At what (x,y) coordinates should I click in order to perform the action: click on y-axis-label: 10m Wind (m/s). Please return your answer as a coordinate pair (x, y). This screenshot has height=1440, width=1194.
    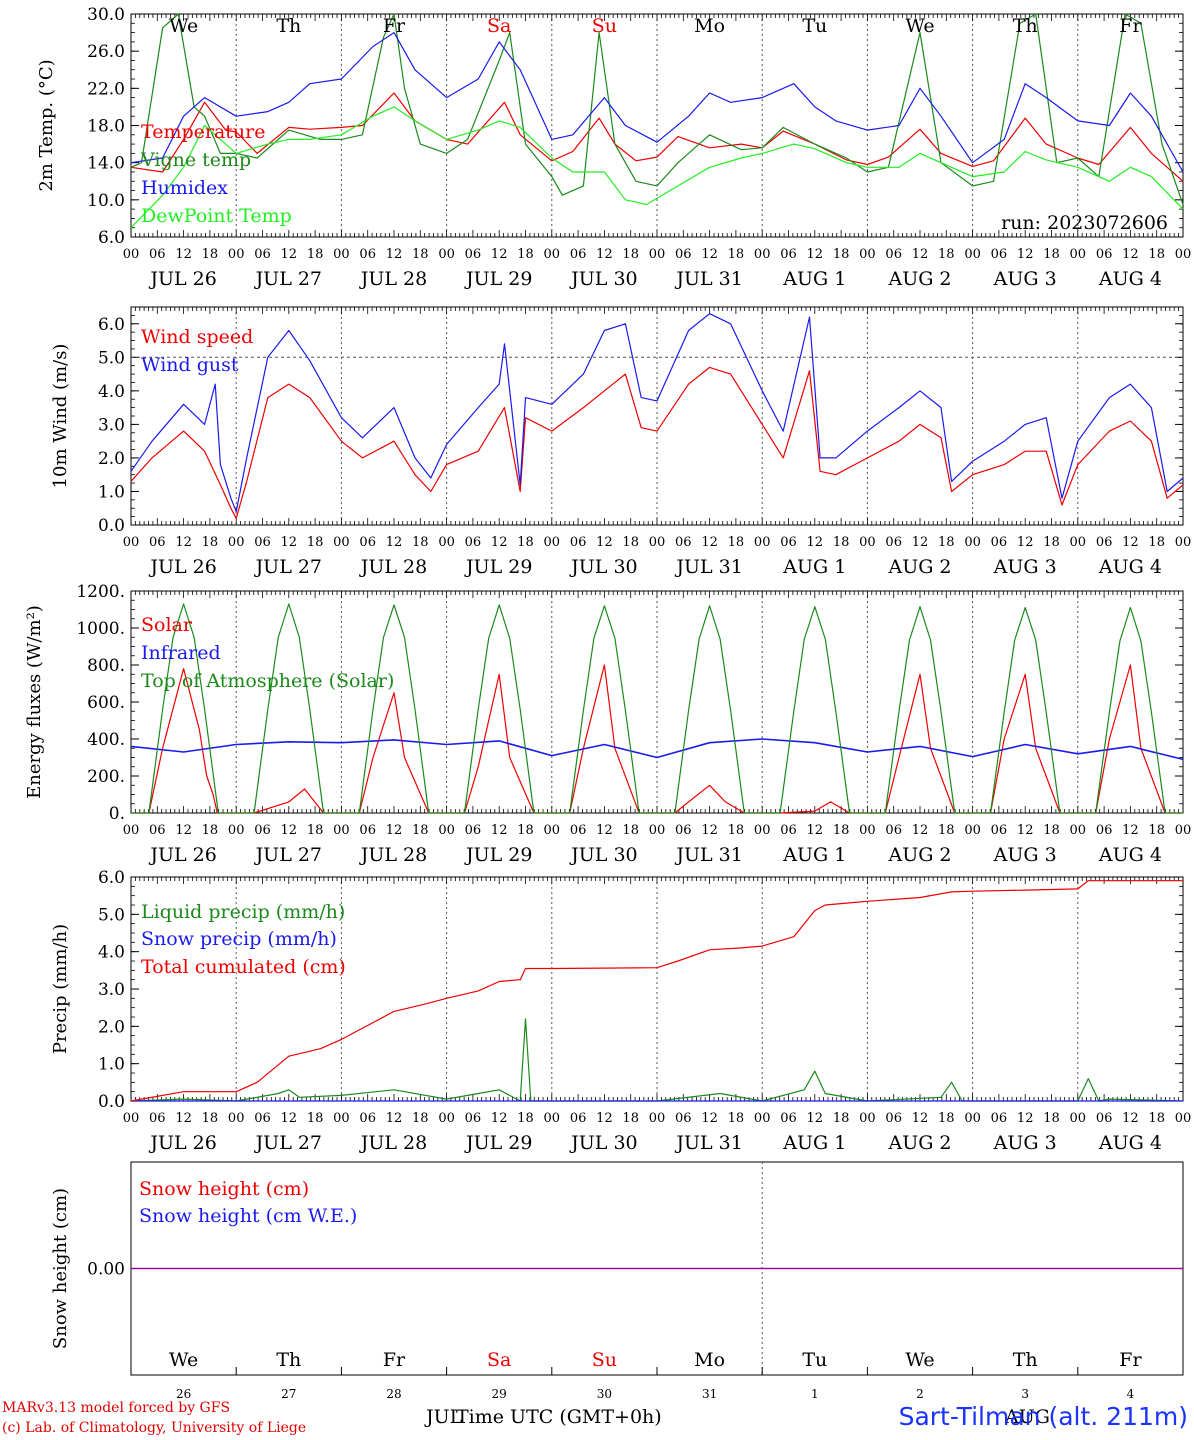
    Looking at the image, I should click on (60, 416).